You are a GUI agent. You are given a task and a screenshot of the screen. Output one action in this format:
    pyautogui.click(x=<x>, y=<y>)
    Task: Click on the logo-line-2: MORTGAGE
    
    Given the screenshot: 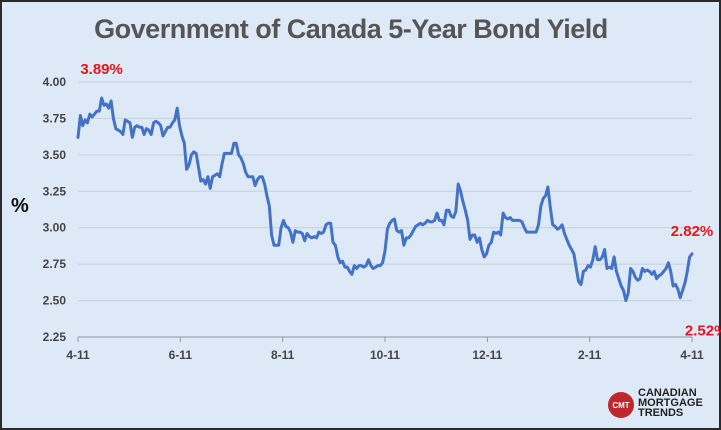 What is the action you would take?
    pyautogui.click(x=670, y=403)
    